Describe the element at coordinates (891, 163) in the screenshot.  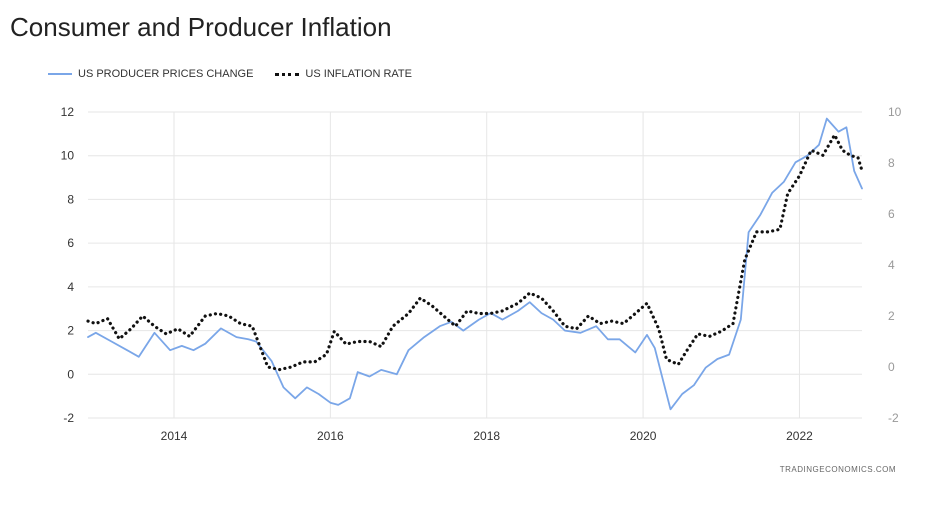
I see `y-right-tick-label: 8` at that location.